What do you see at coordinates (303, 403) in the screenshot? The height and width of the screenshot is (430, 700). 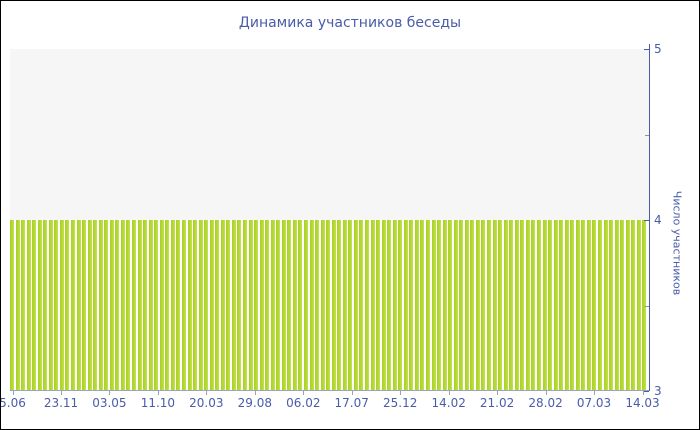 I see `x-axis-tick-label: 06.02` at bounding box center [303, 403].